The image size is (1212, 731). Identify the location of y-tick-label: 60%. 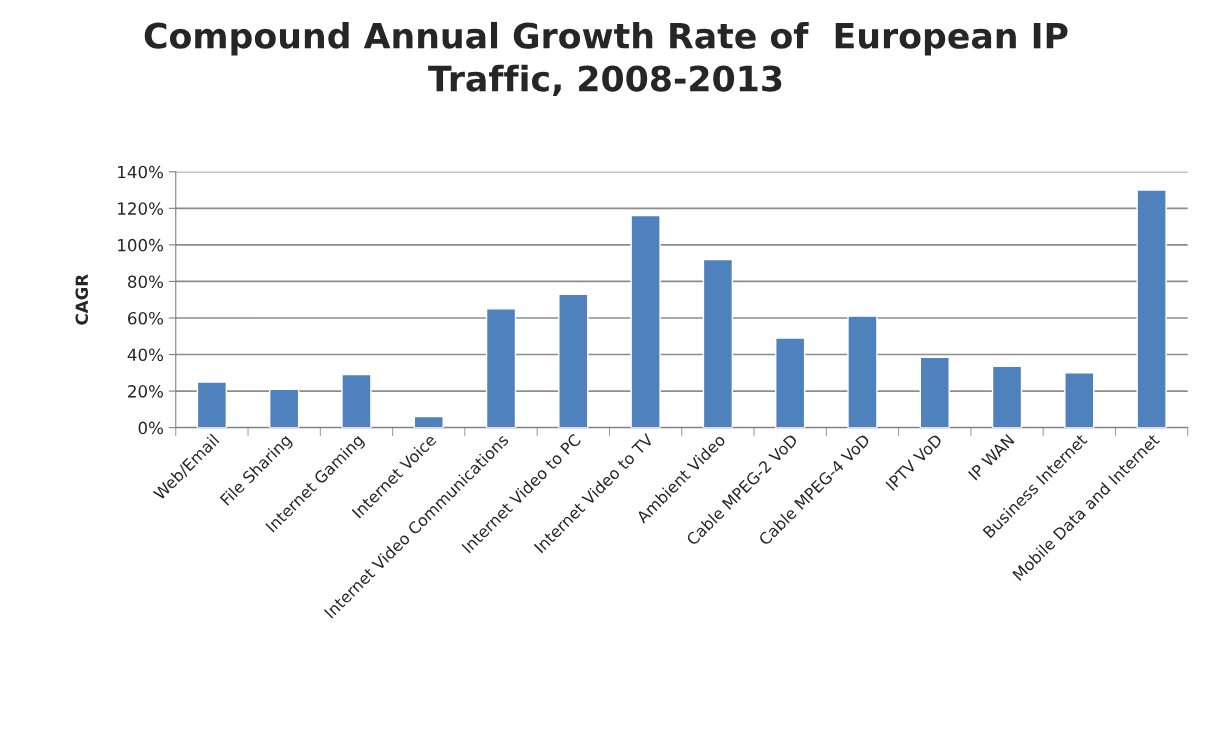
(146, 318).